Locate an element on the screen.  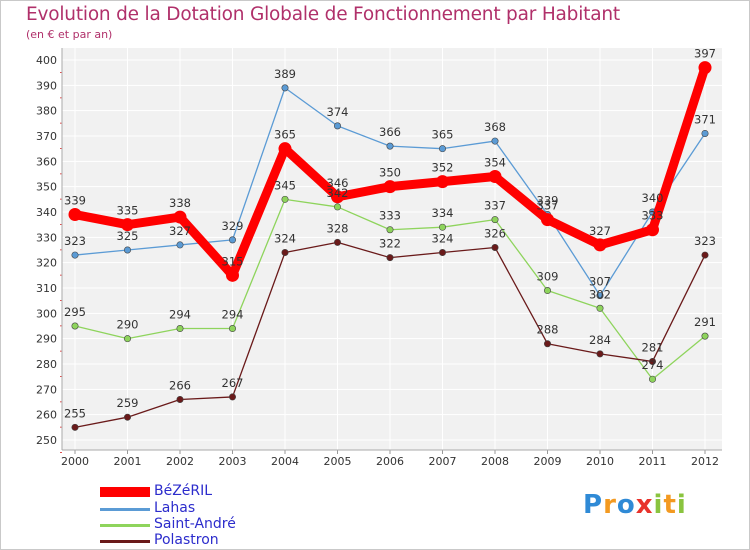
y-tick-label: 350 is located at coordinates (46, 187).